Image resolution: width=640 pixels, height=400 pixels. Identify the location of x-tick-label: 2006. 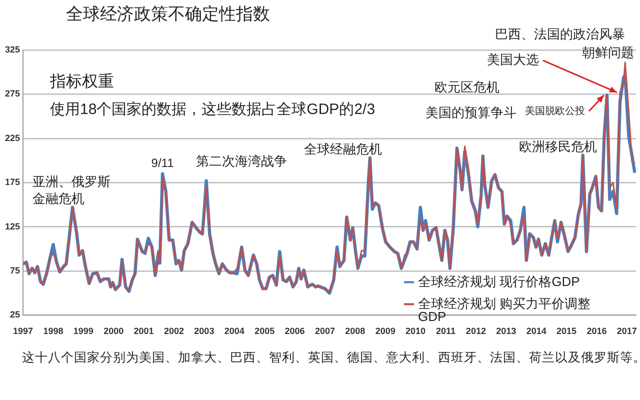
(294, 331).